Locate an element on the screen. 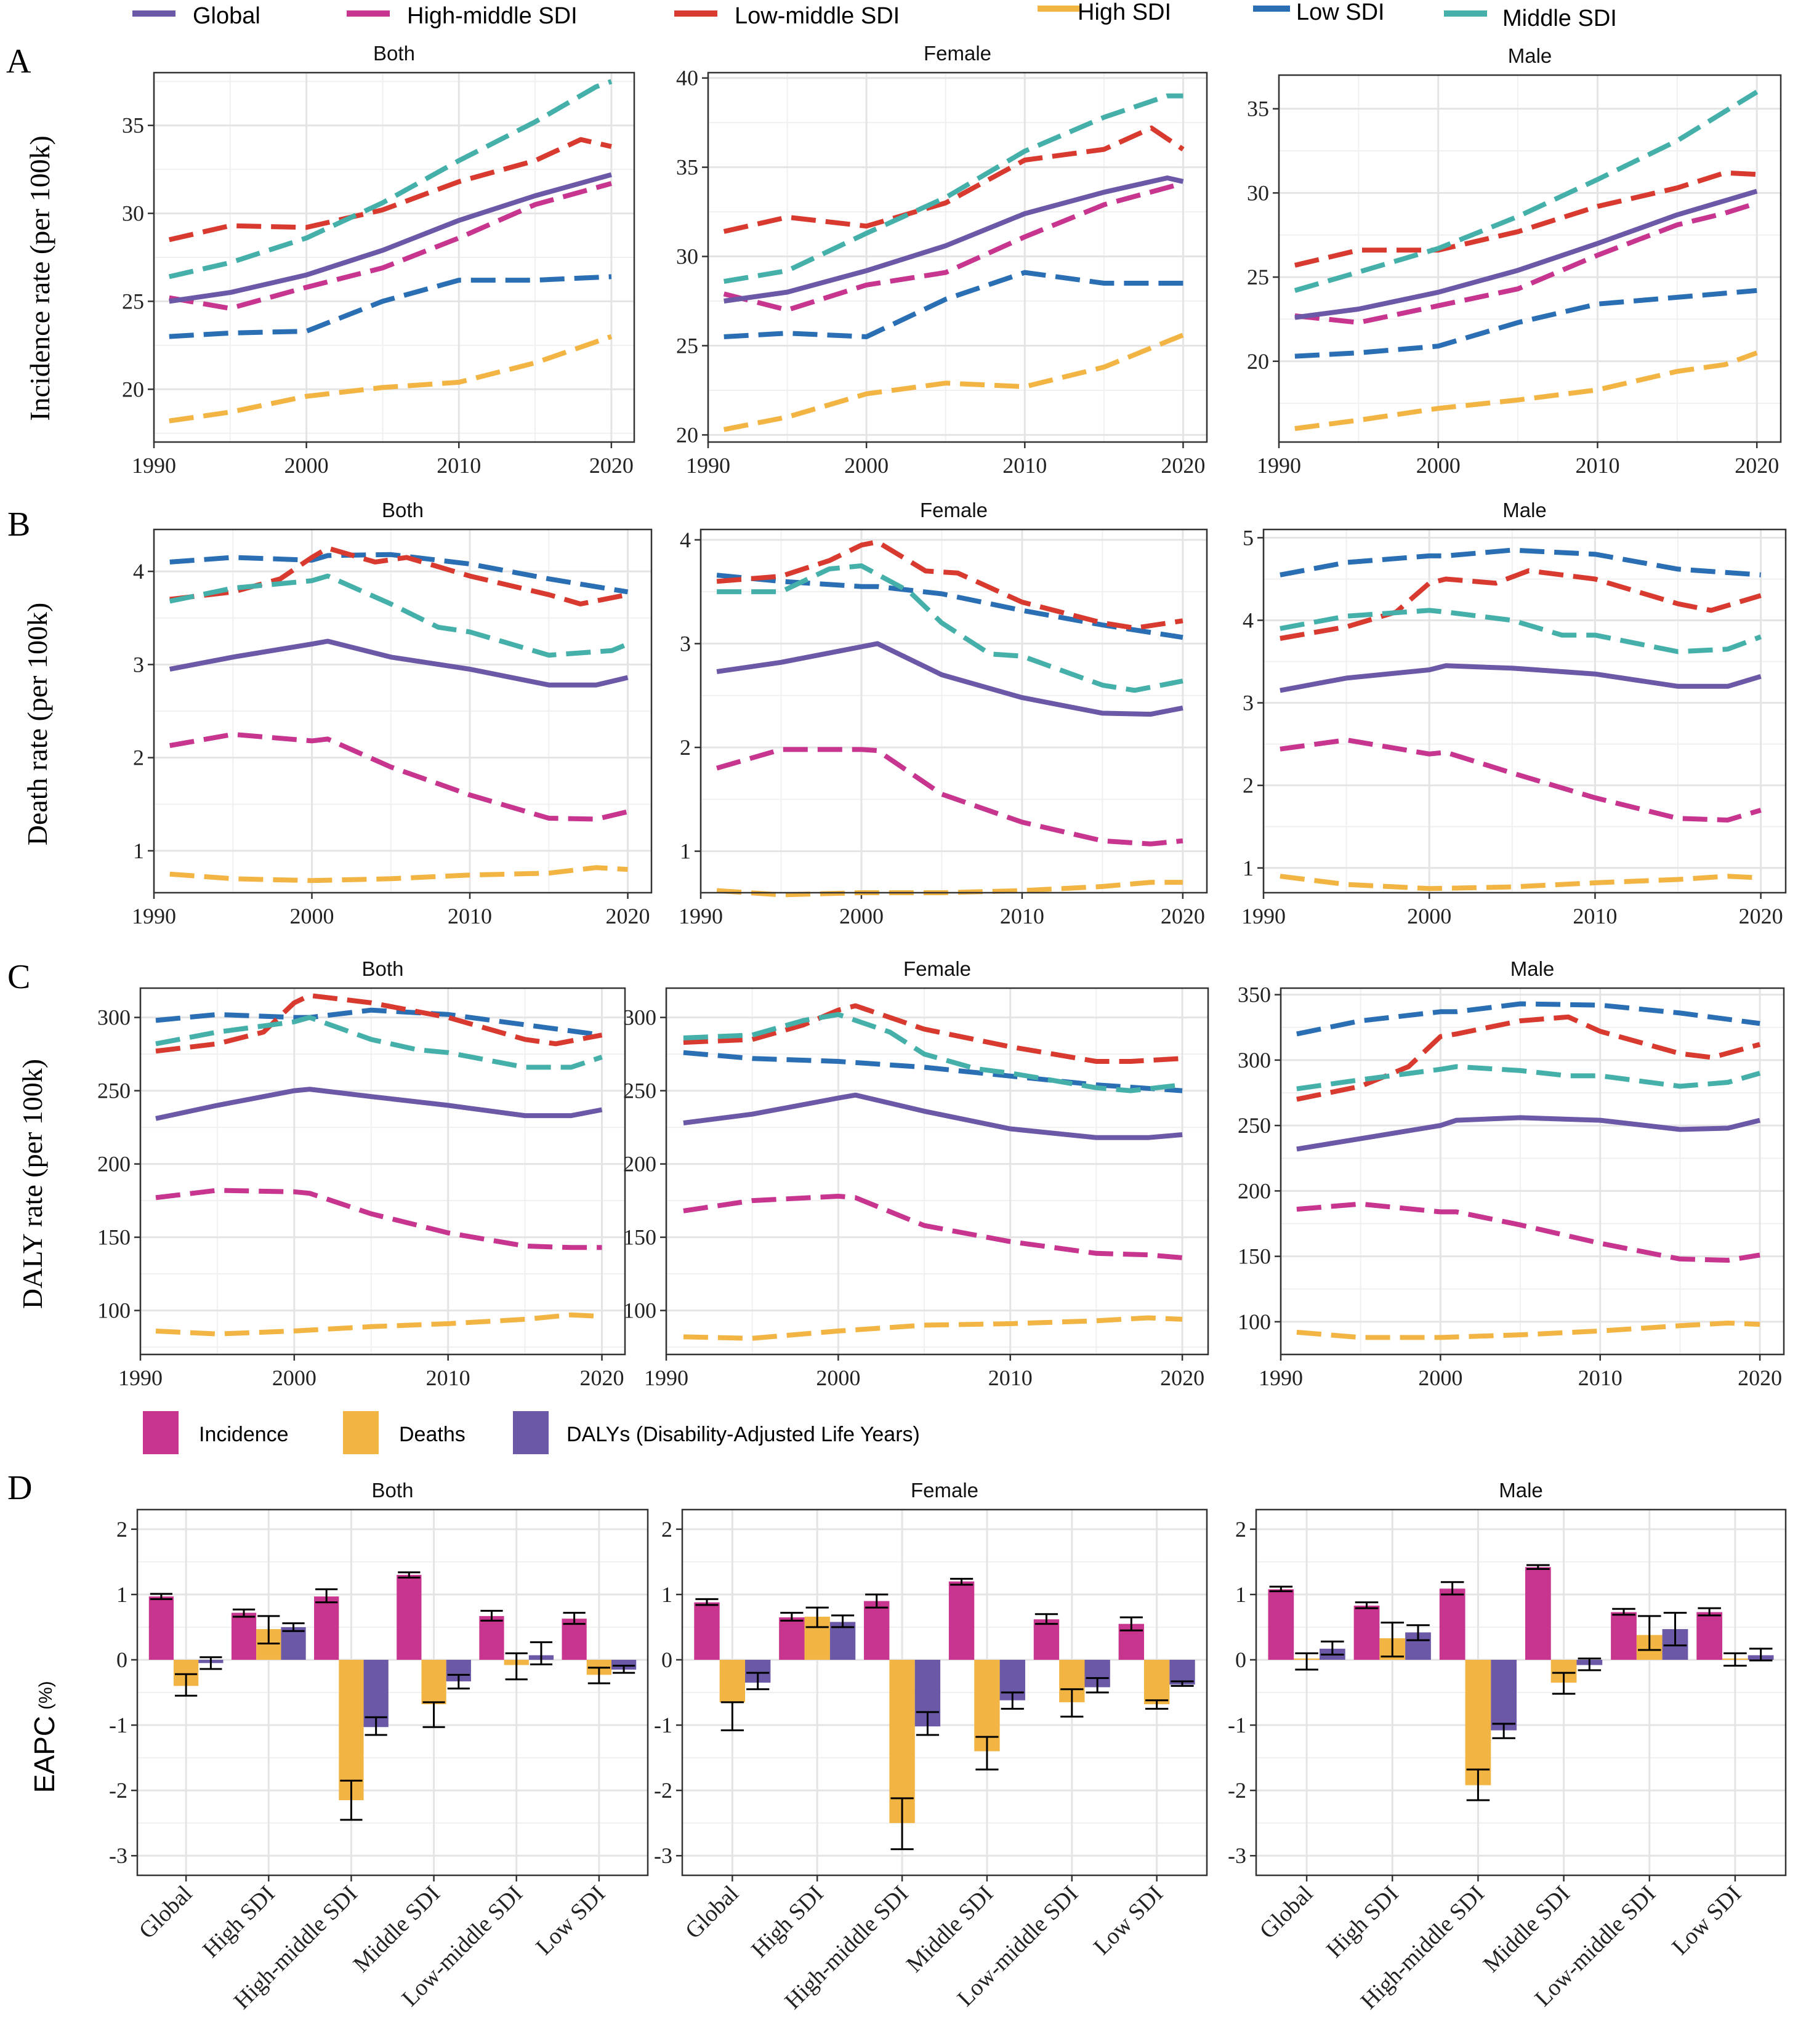 This screenshot has width=1798, height=2044. y-tick-label: 25 is located at coordinates (133, 301).